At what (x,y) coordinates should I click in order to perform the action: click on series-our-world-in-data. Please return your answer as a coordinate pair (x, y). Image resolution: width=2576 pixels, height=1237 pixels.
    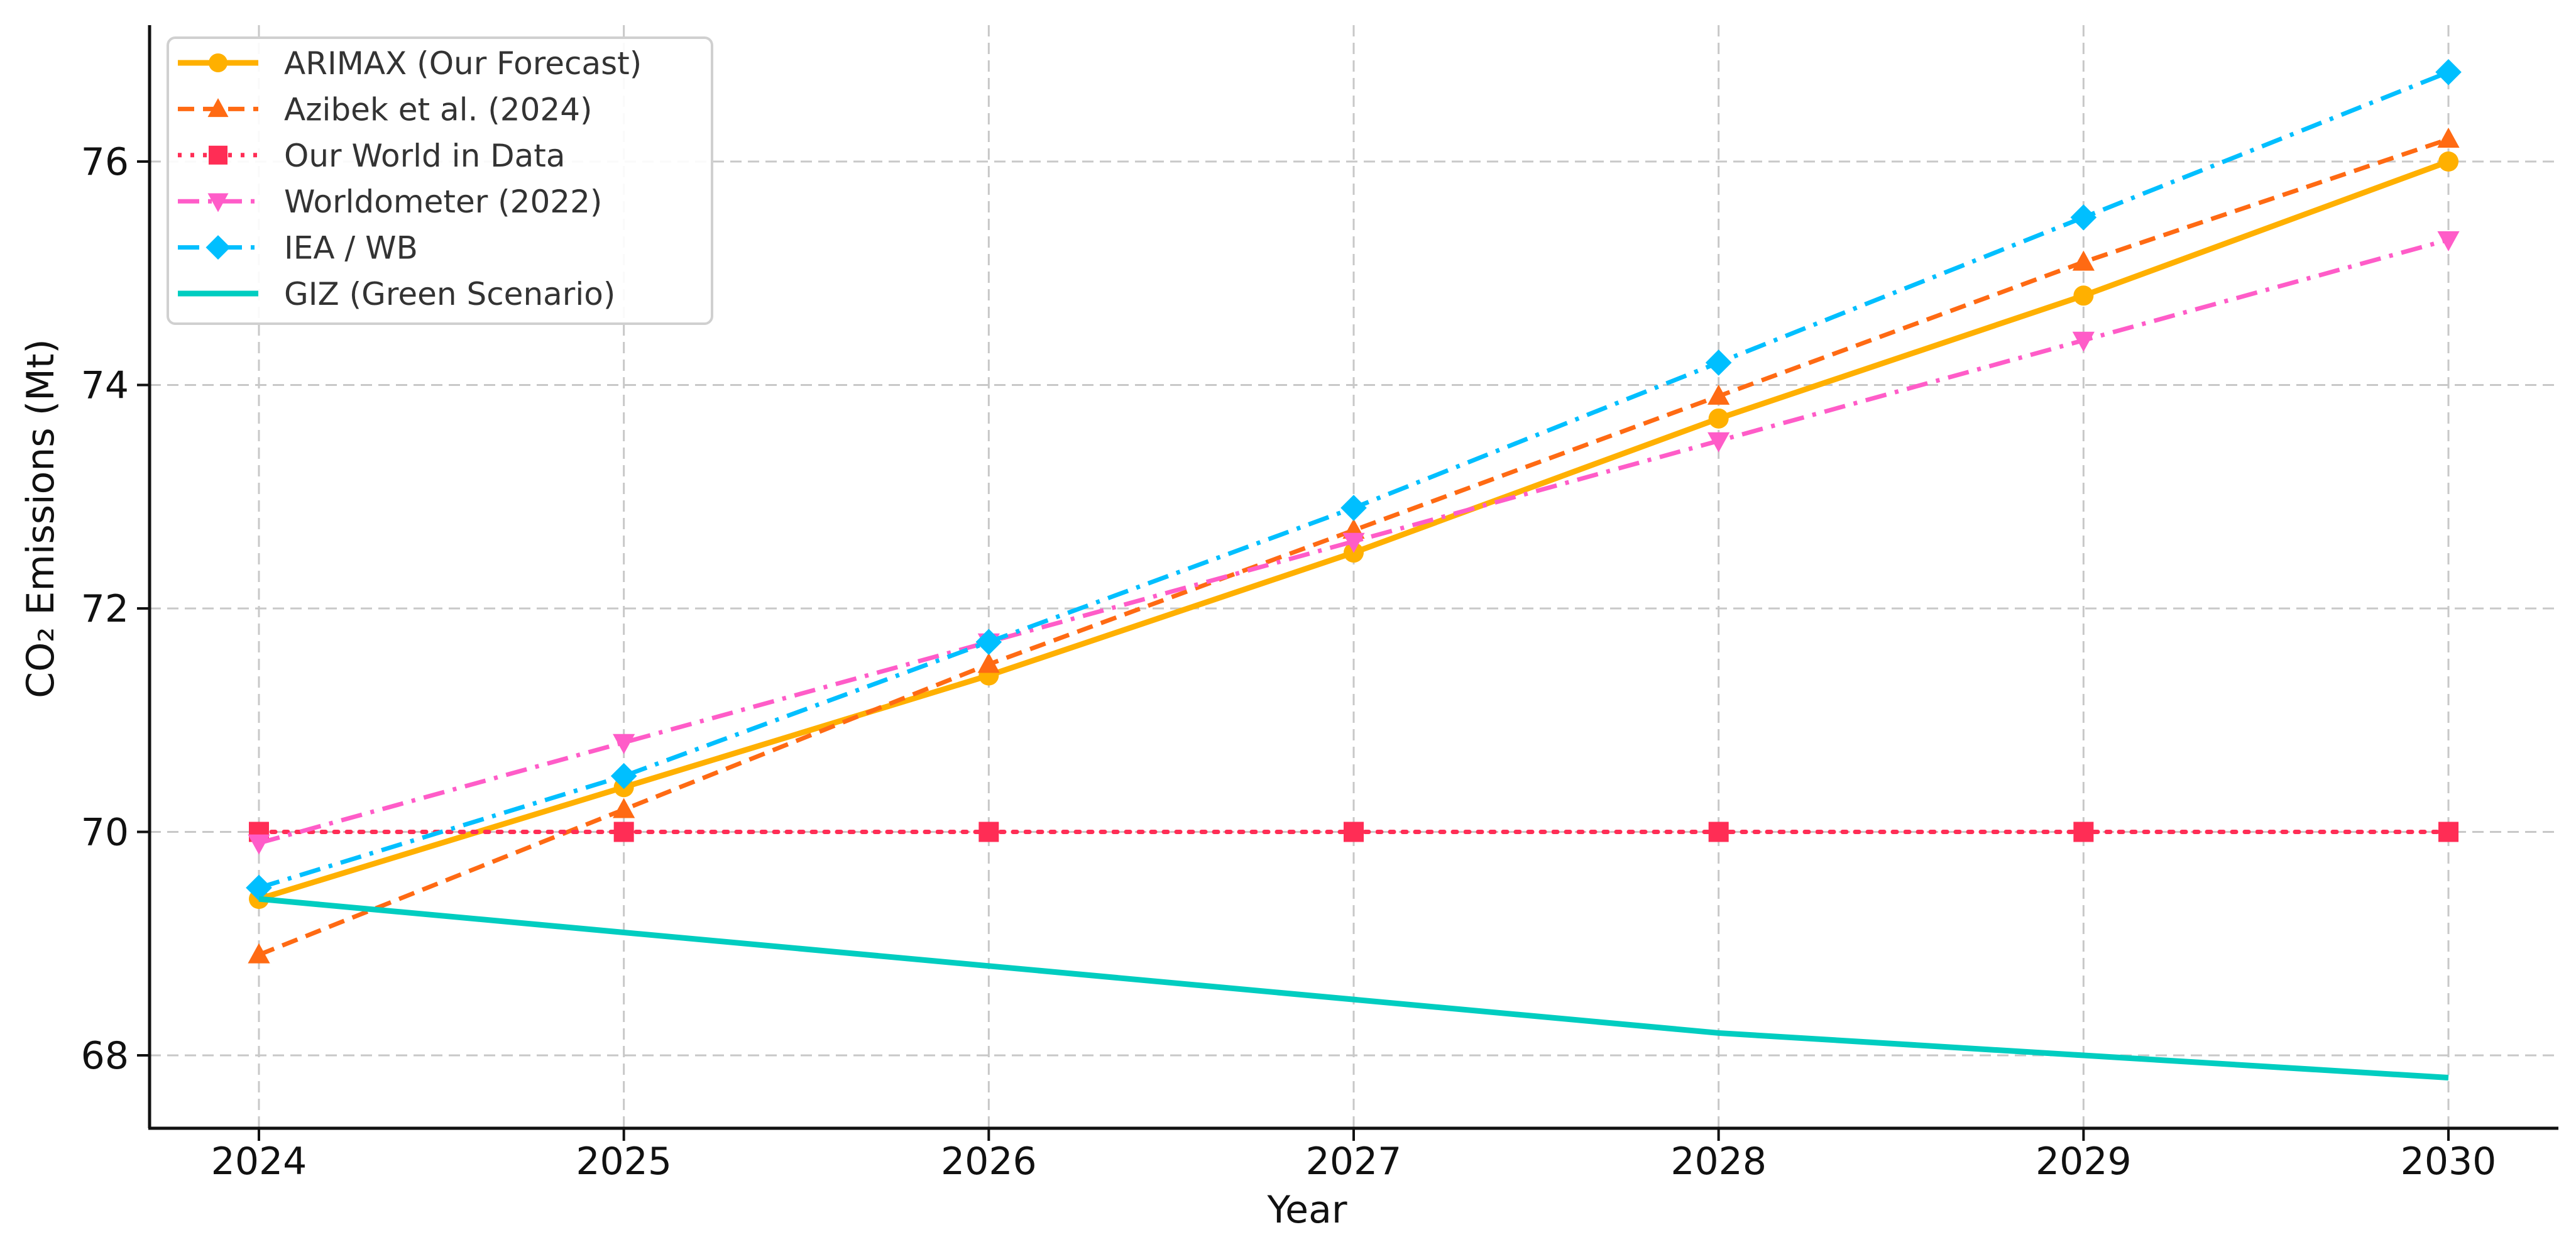
    Looking at the image, I should click on (1354, 832).